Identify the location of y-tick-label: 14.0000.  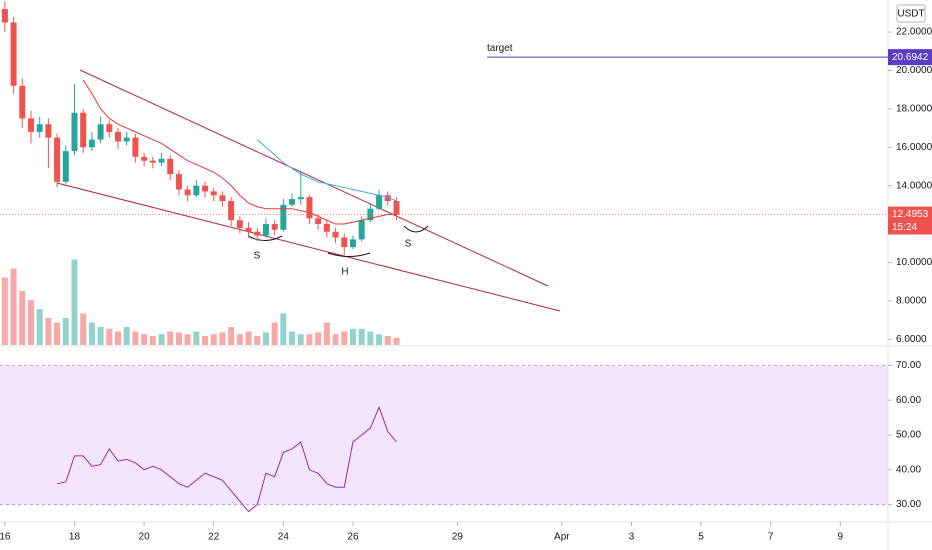
(914, 185).